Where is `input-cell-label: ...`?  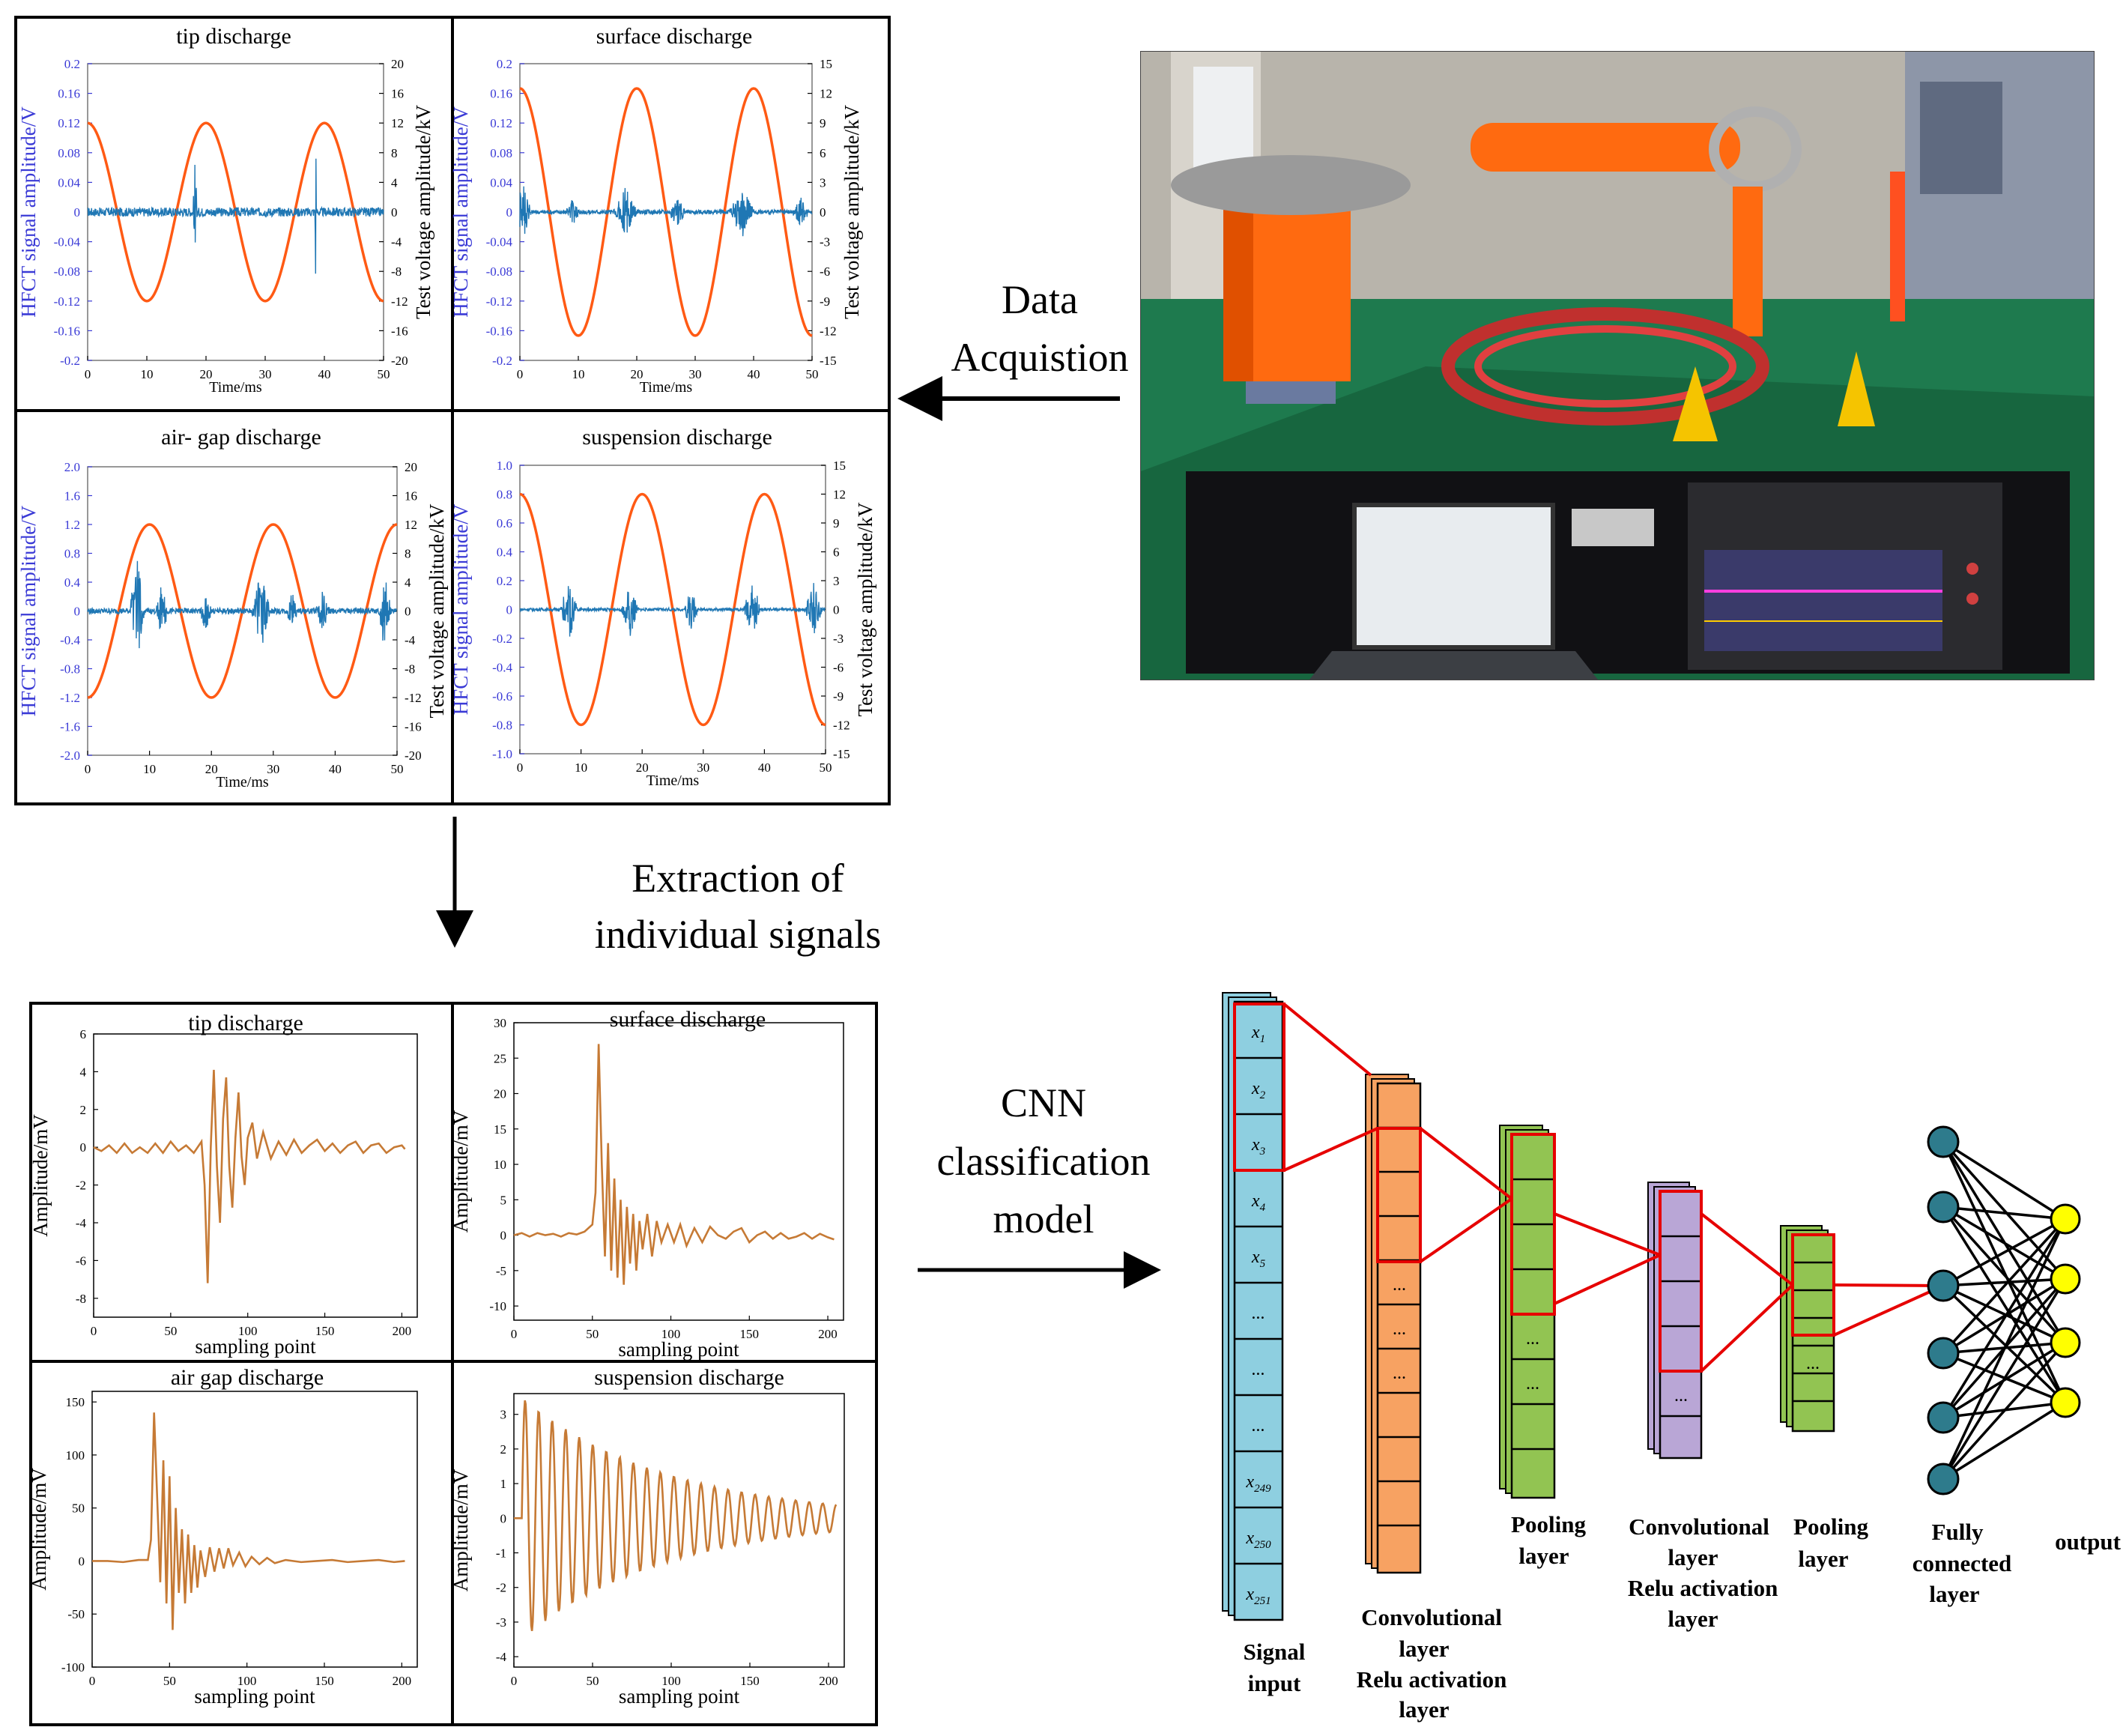 input-cell-label: ... is located at coordinates (1259, 1313).